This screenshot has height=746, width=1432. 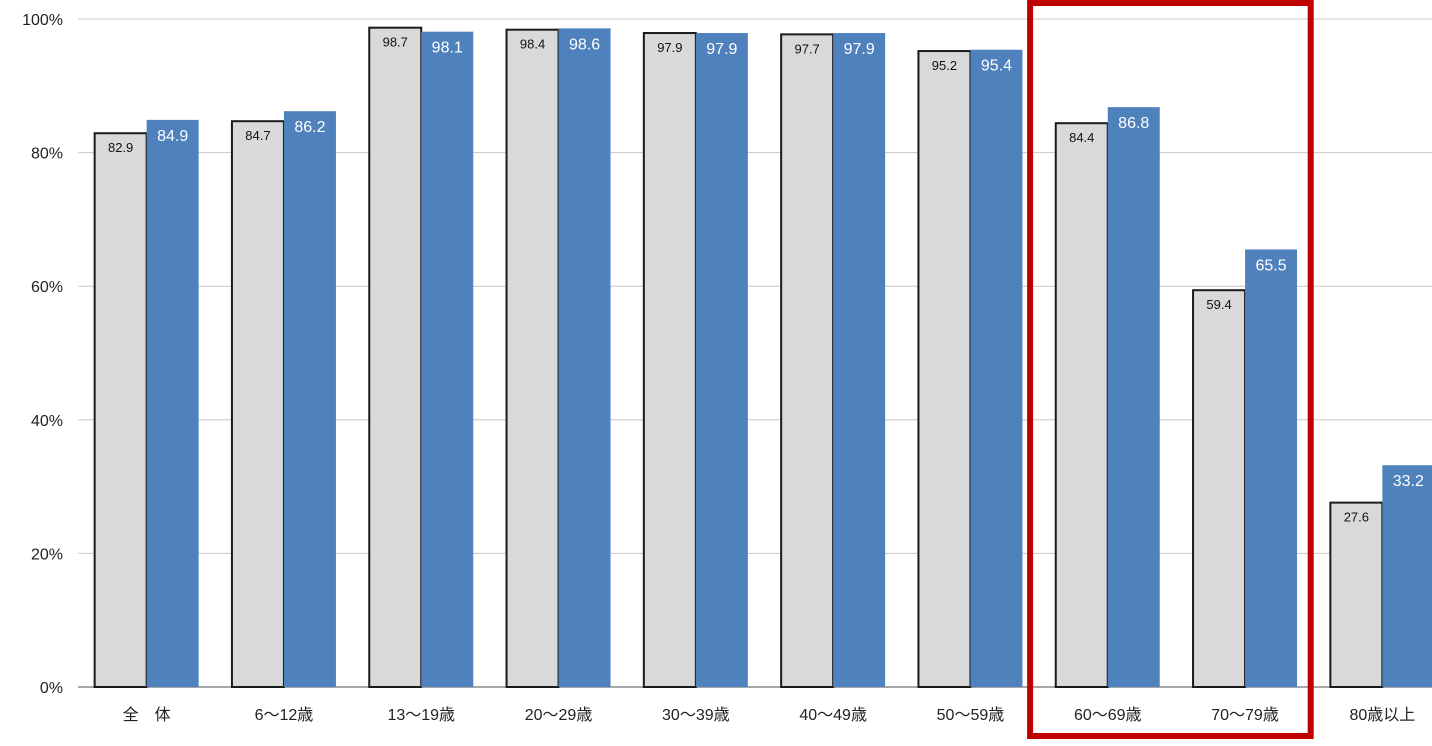 What do you see at coordinates (1382, 715) in the screenshot?
I see `x-category-label: 80歳以上` at bounding box center [1382, 715].